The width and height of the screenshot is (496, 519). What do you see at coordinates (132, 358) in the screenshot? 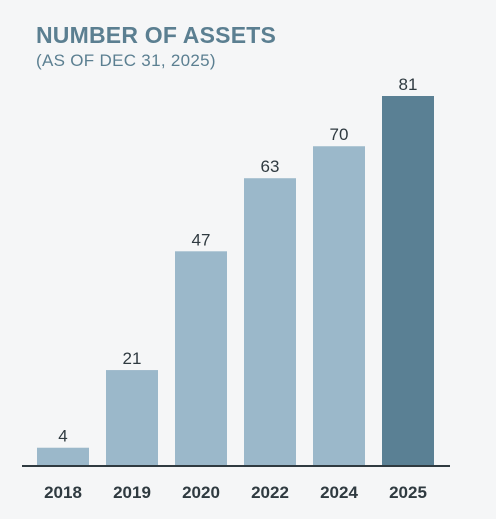
I see `value-label-2019: 21` at bounding box center [132, 358].